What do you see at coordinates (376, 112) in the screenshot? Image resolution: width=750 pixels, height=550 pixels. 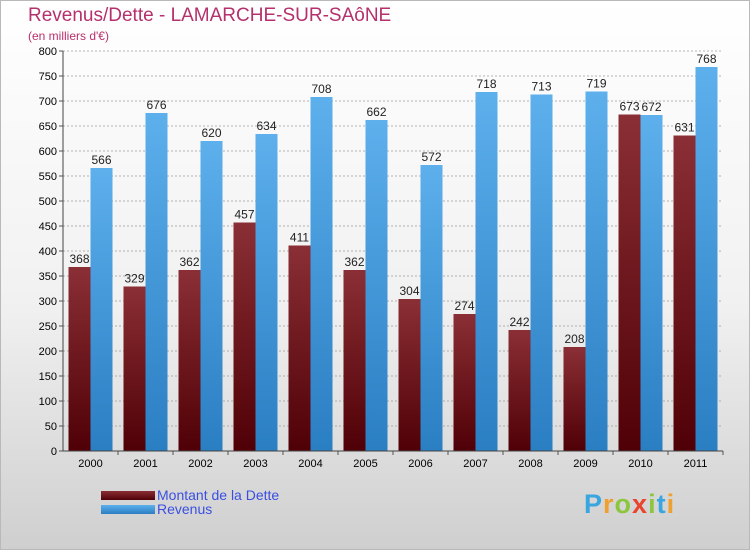 I see `data-label-revenus: 662` at bounding box center [376, 112].